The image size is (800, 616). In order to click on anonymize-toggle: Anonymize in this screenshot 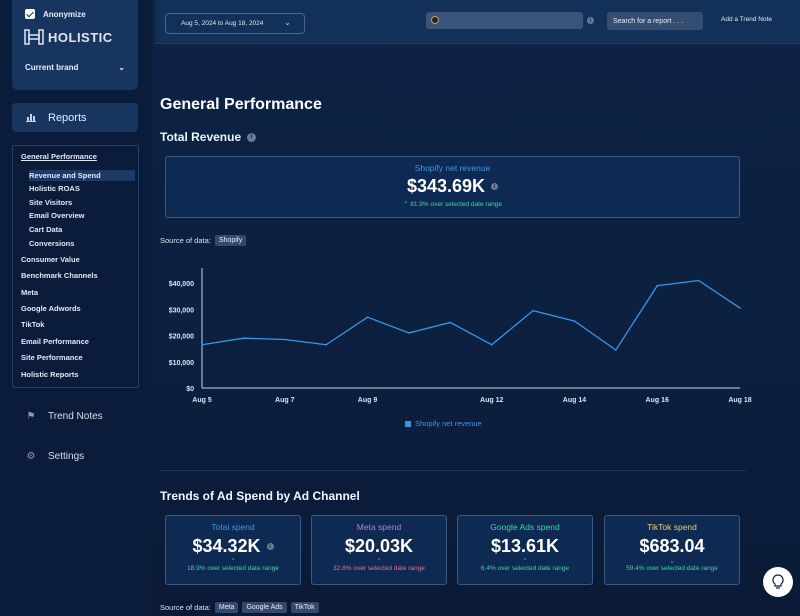, I will do `click(55, 14)`.